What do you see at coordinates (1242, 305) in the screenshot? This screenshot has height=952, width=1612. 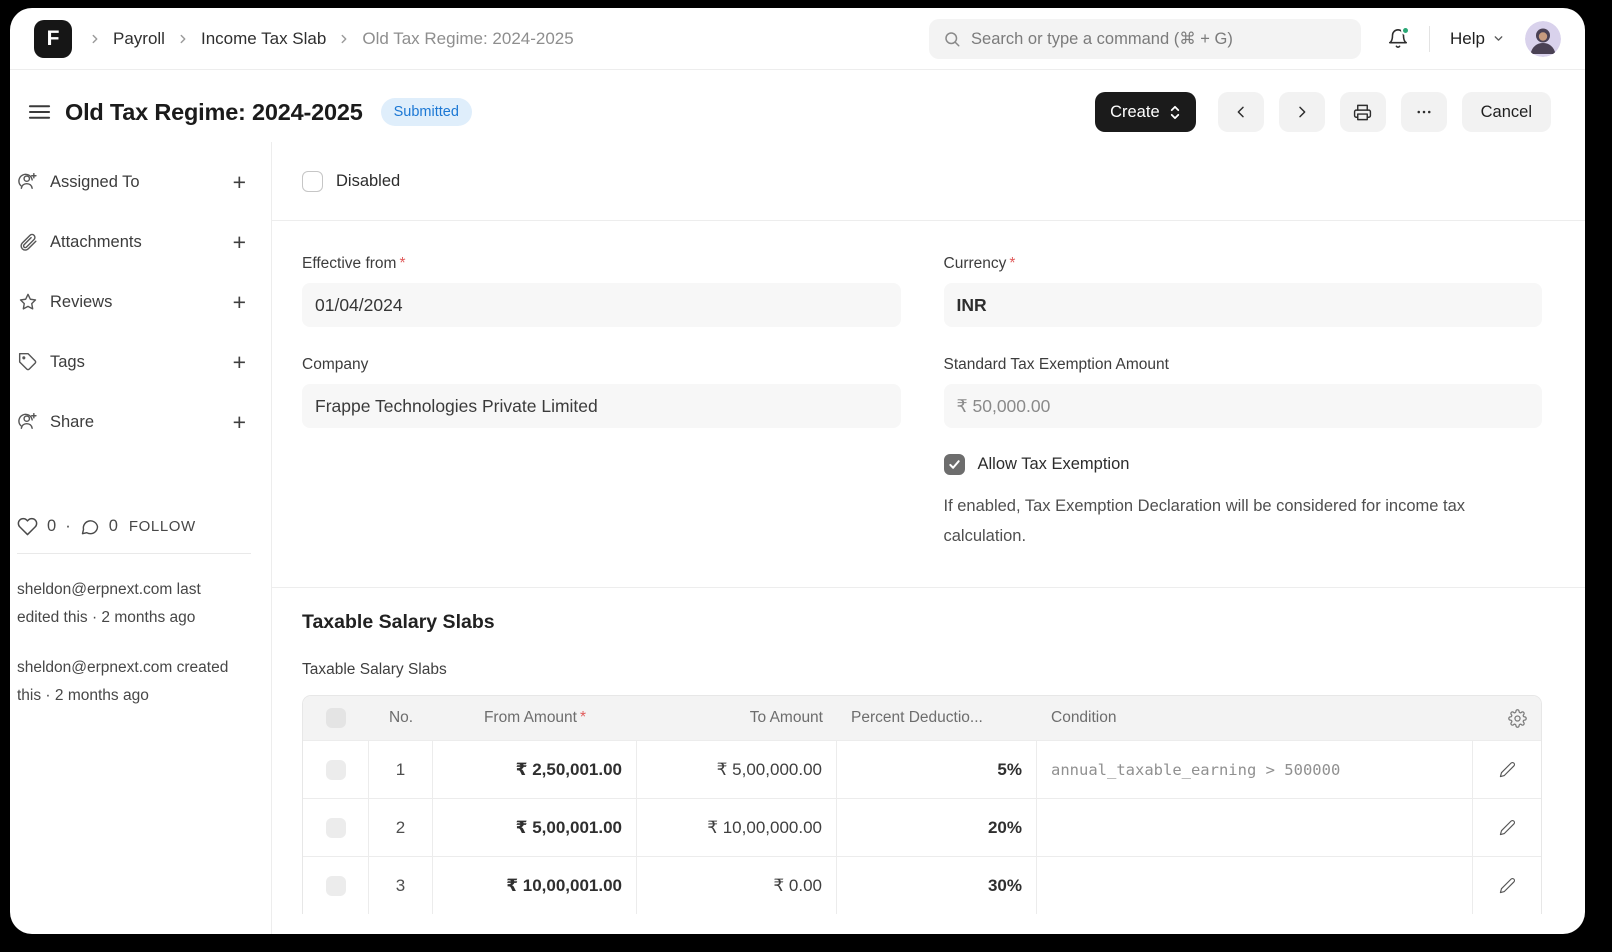 I see `currency-input: INR` at bounding box center [1242, 305].